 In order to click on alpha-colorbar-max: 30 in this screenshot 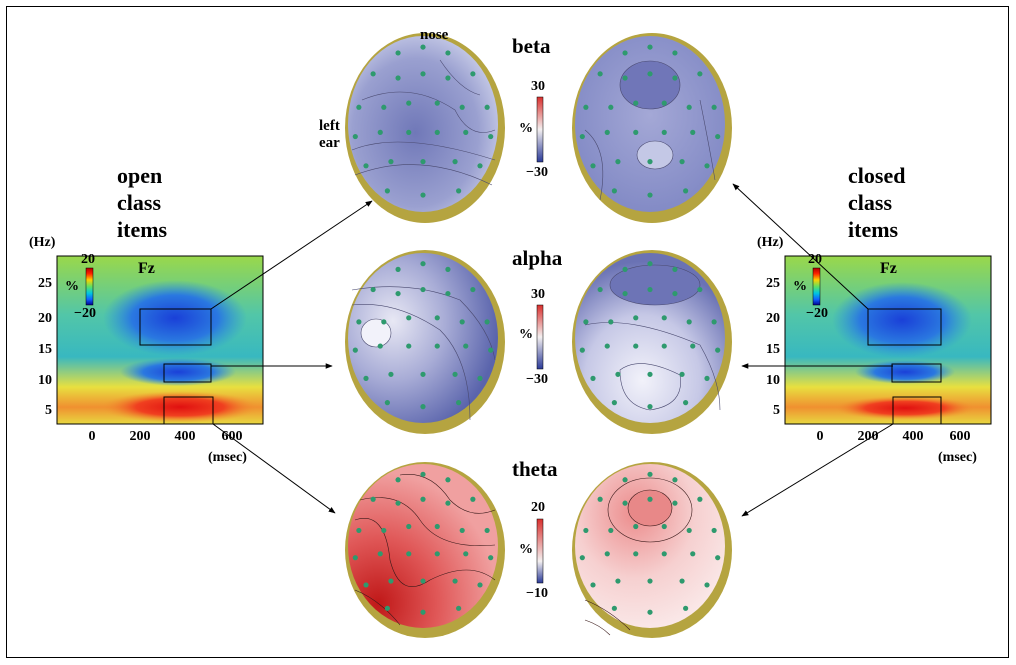, I will do `click(538, 294)`.